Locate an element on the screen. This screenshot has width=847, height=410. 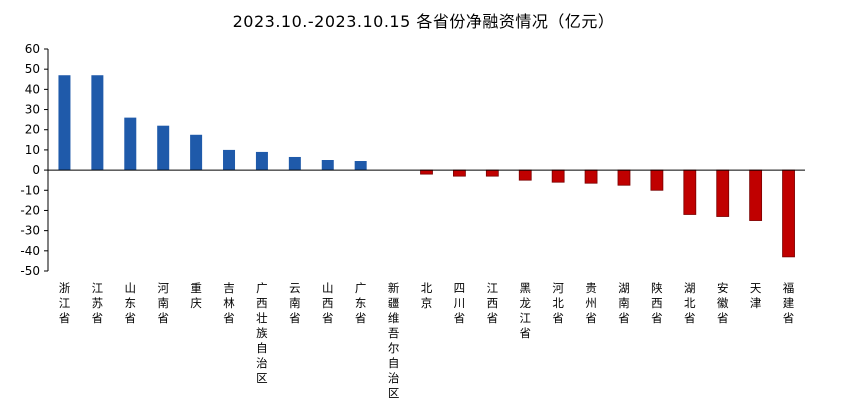
category-label: 浙江省 is located at coordinates (65, 303).